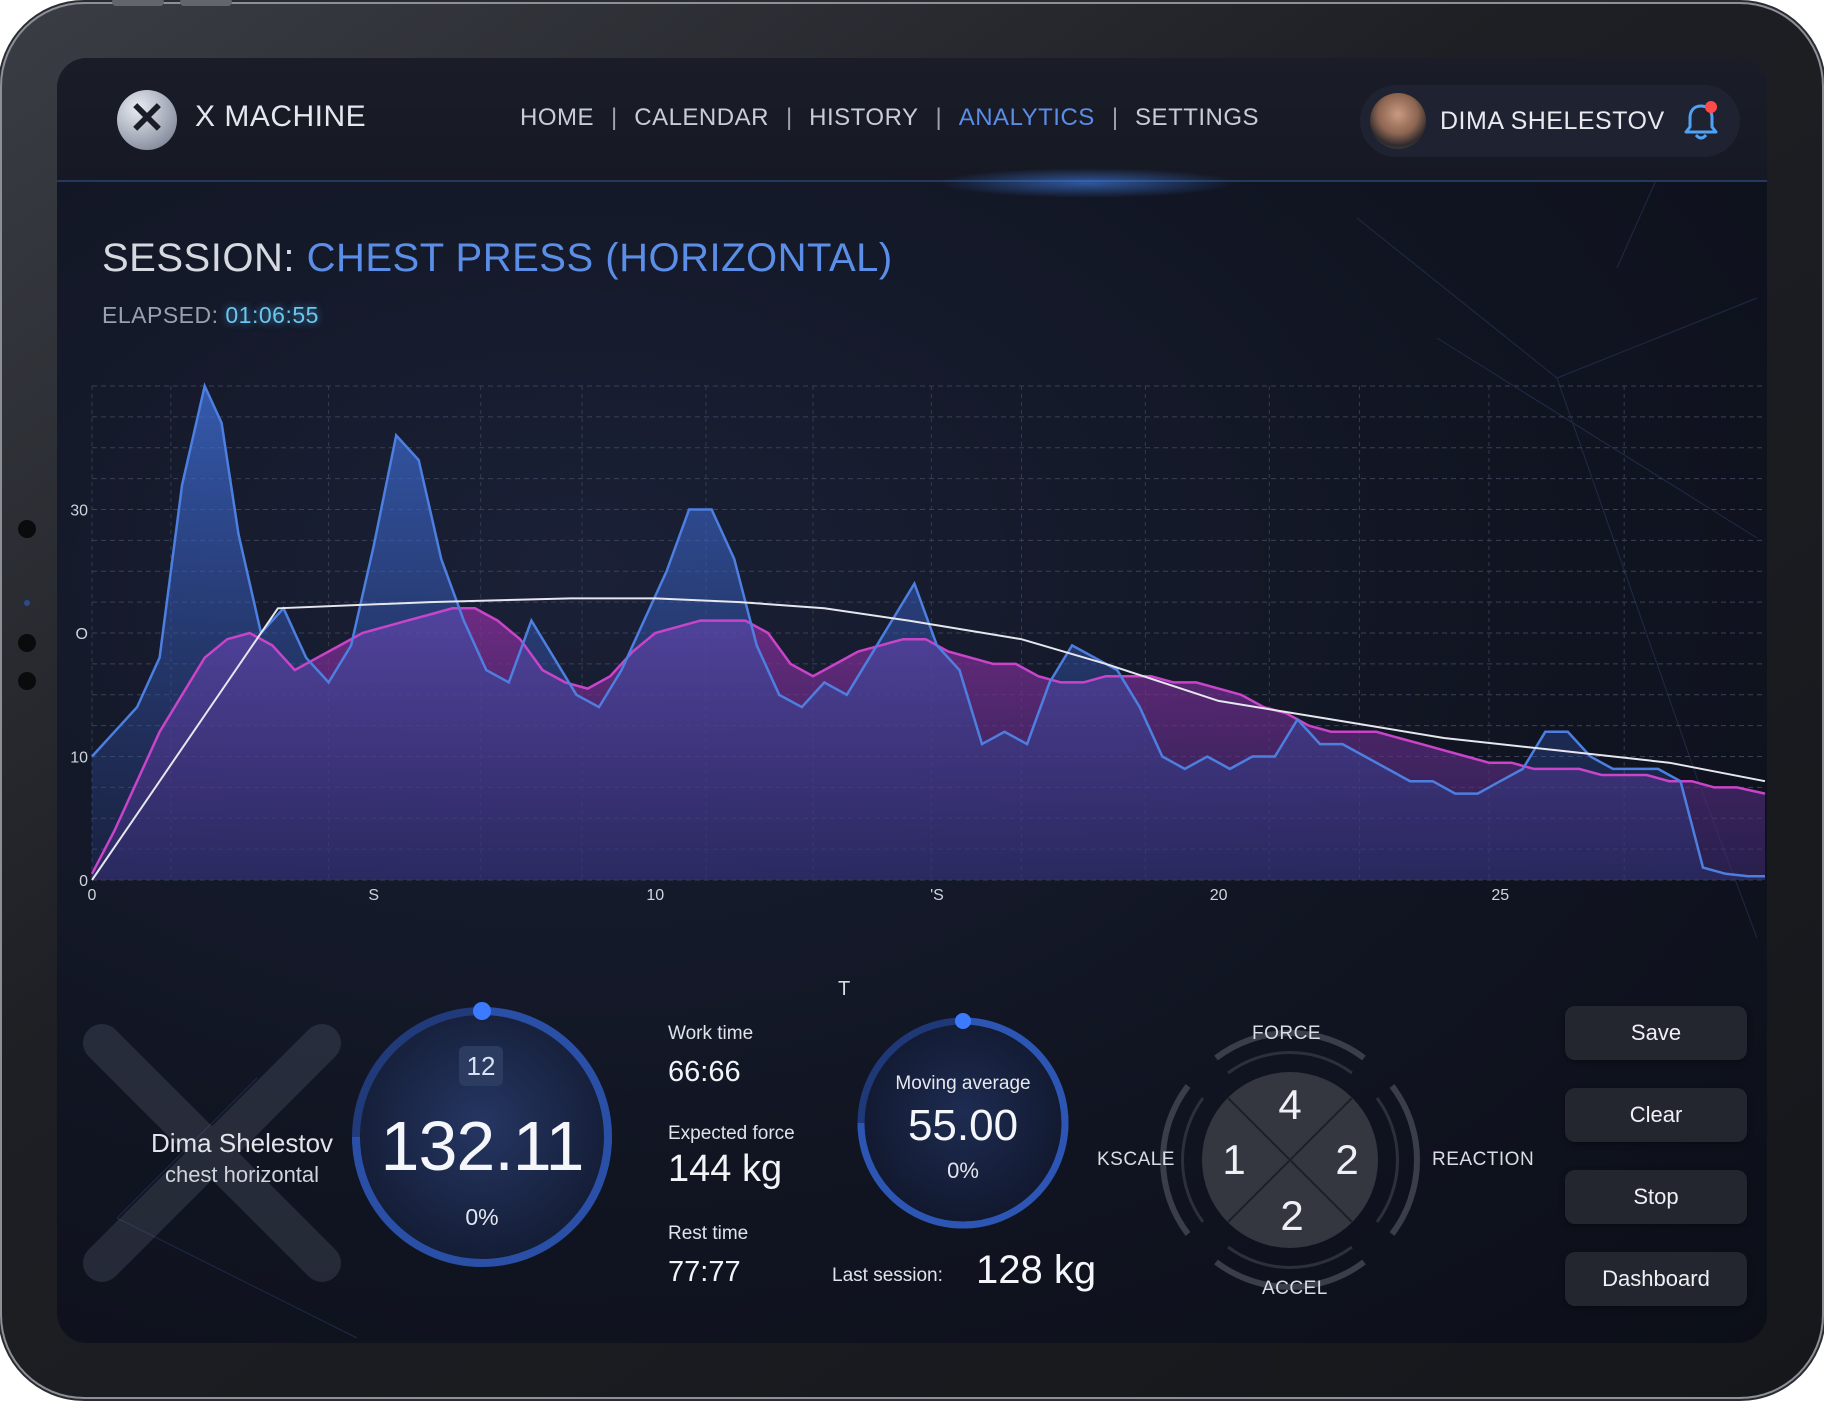  What do you see at coordinates (1136, 1159) in the screenshot?
I see `dial-label-kscale: KSCALE` at bounding box center [1136, 1159].